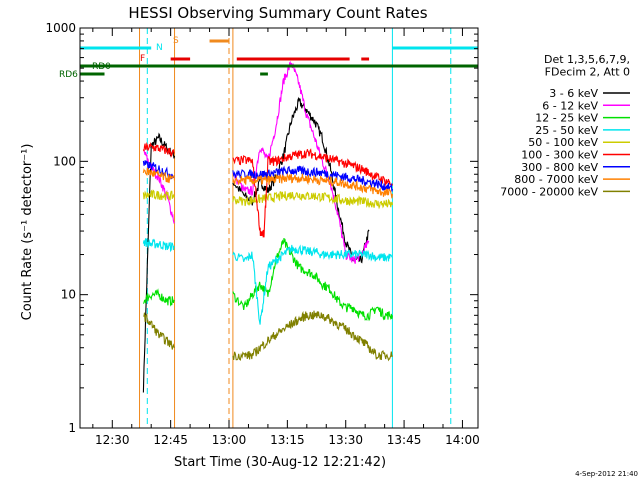 This screenshot has width=640, height=480. Describe the element at coordinates (112, 440) in the screenshot. I see `x-tick-label-0: 12:30` at that location.